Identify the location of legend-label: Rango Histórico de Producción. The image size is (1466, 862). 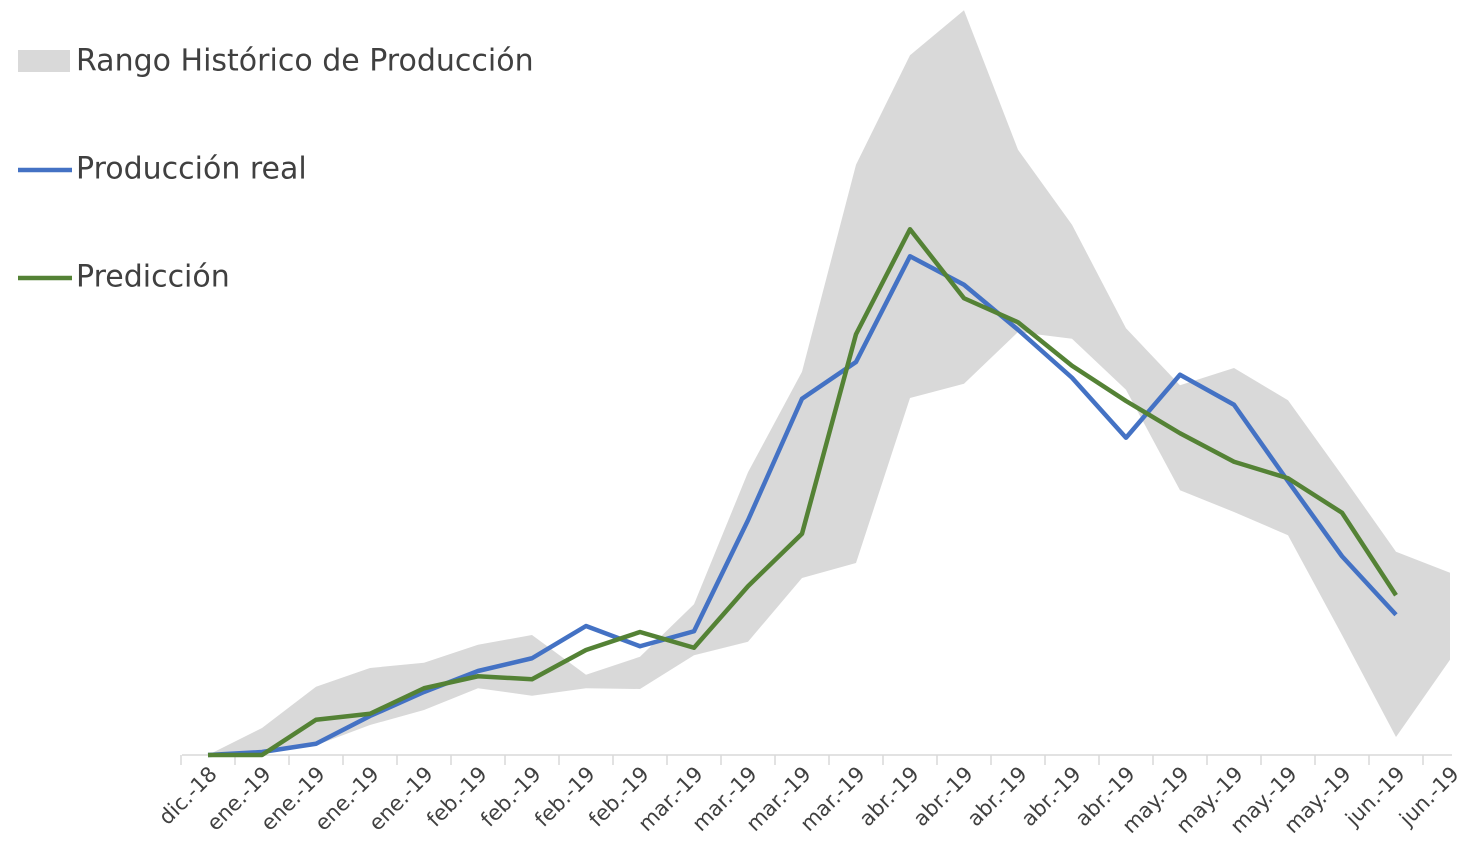
(305, 61).